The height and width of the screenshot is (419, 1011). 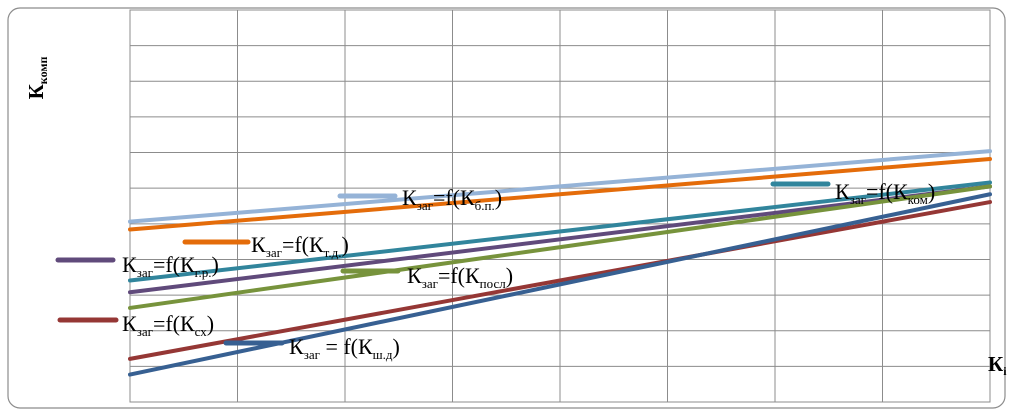 I want to click on series-label-шд: Кзаг = f(Кш.д), so click(x=344, y=348).